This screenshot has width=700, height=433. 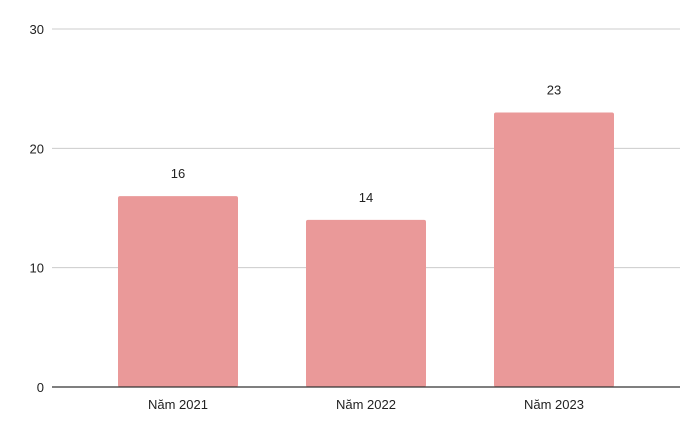 I want to click on x-tick-label: Năm 2022, so click(x=366, y=404).